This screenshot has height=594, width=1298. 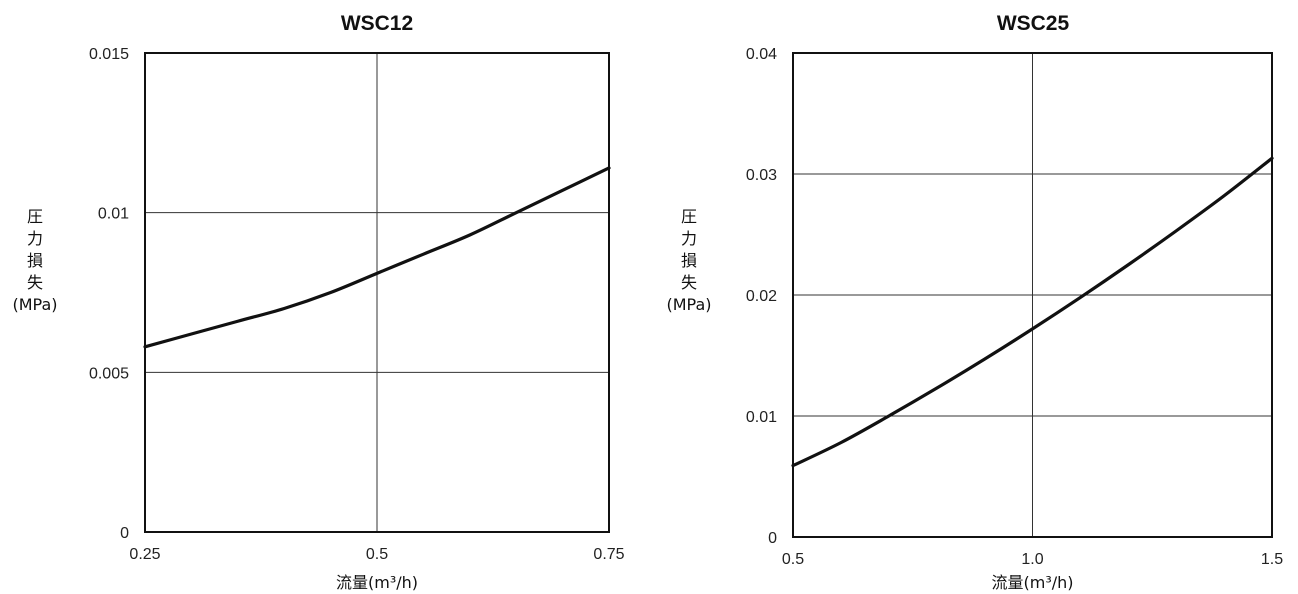 What do you see at coordinates (144, 554) in the screenshot?
I see `x-tick-label: 0.25` at bounding box center [144, 554].